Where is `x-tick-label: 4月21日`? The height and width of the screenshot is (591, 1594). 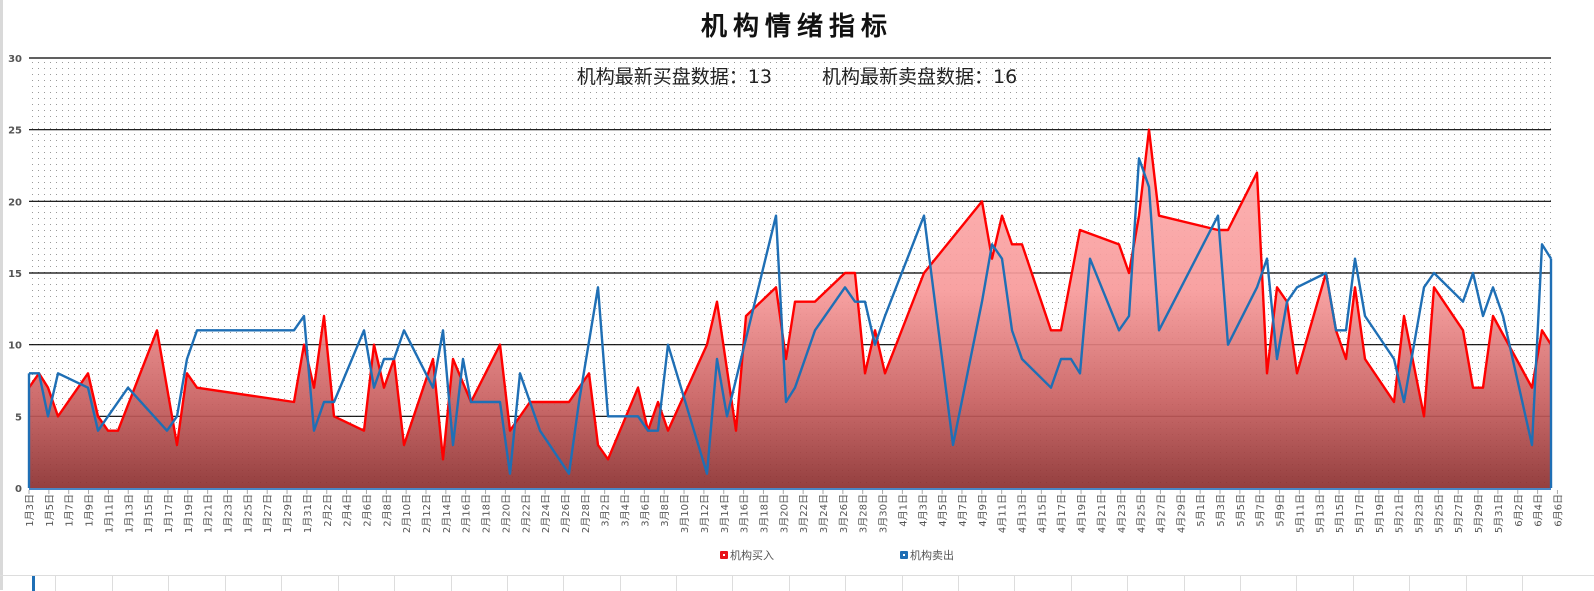 x-tick-label: 4月21日 is located at coordinates (1102, 513).